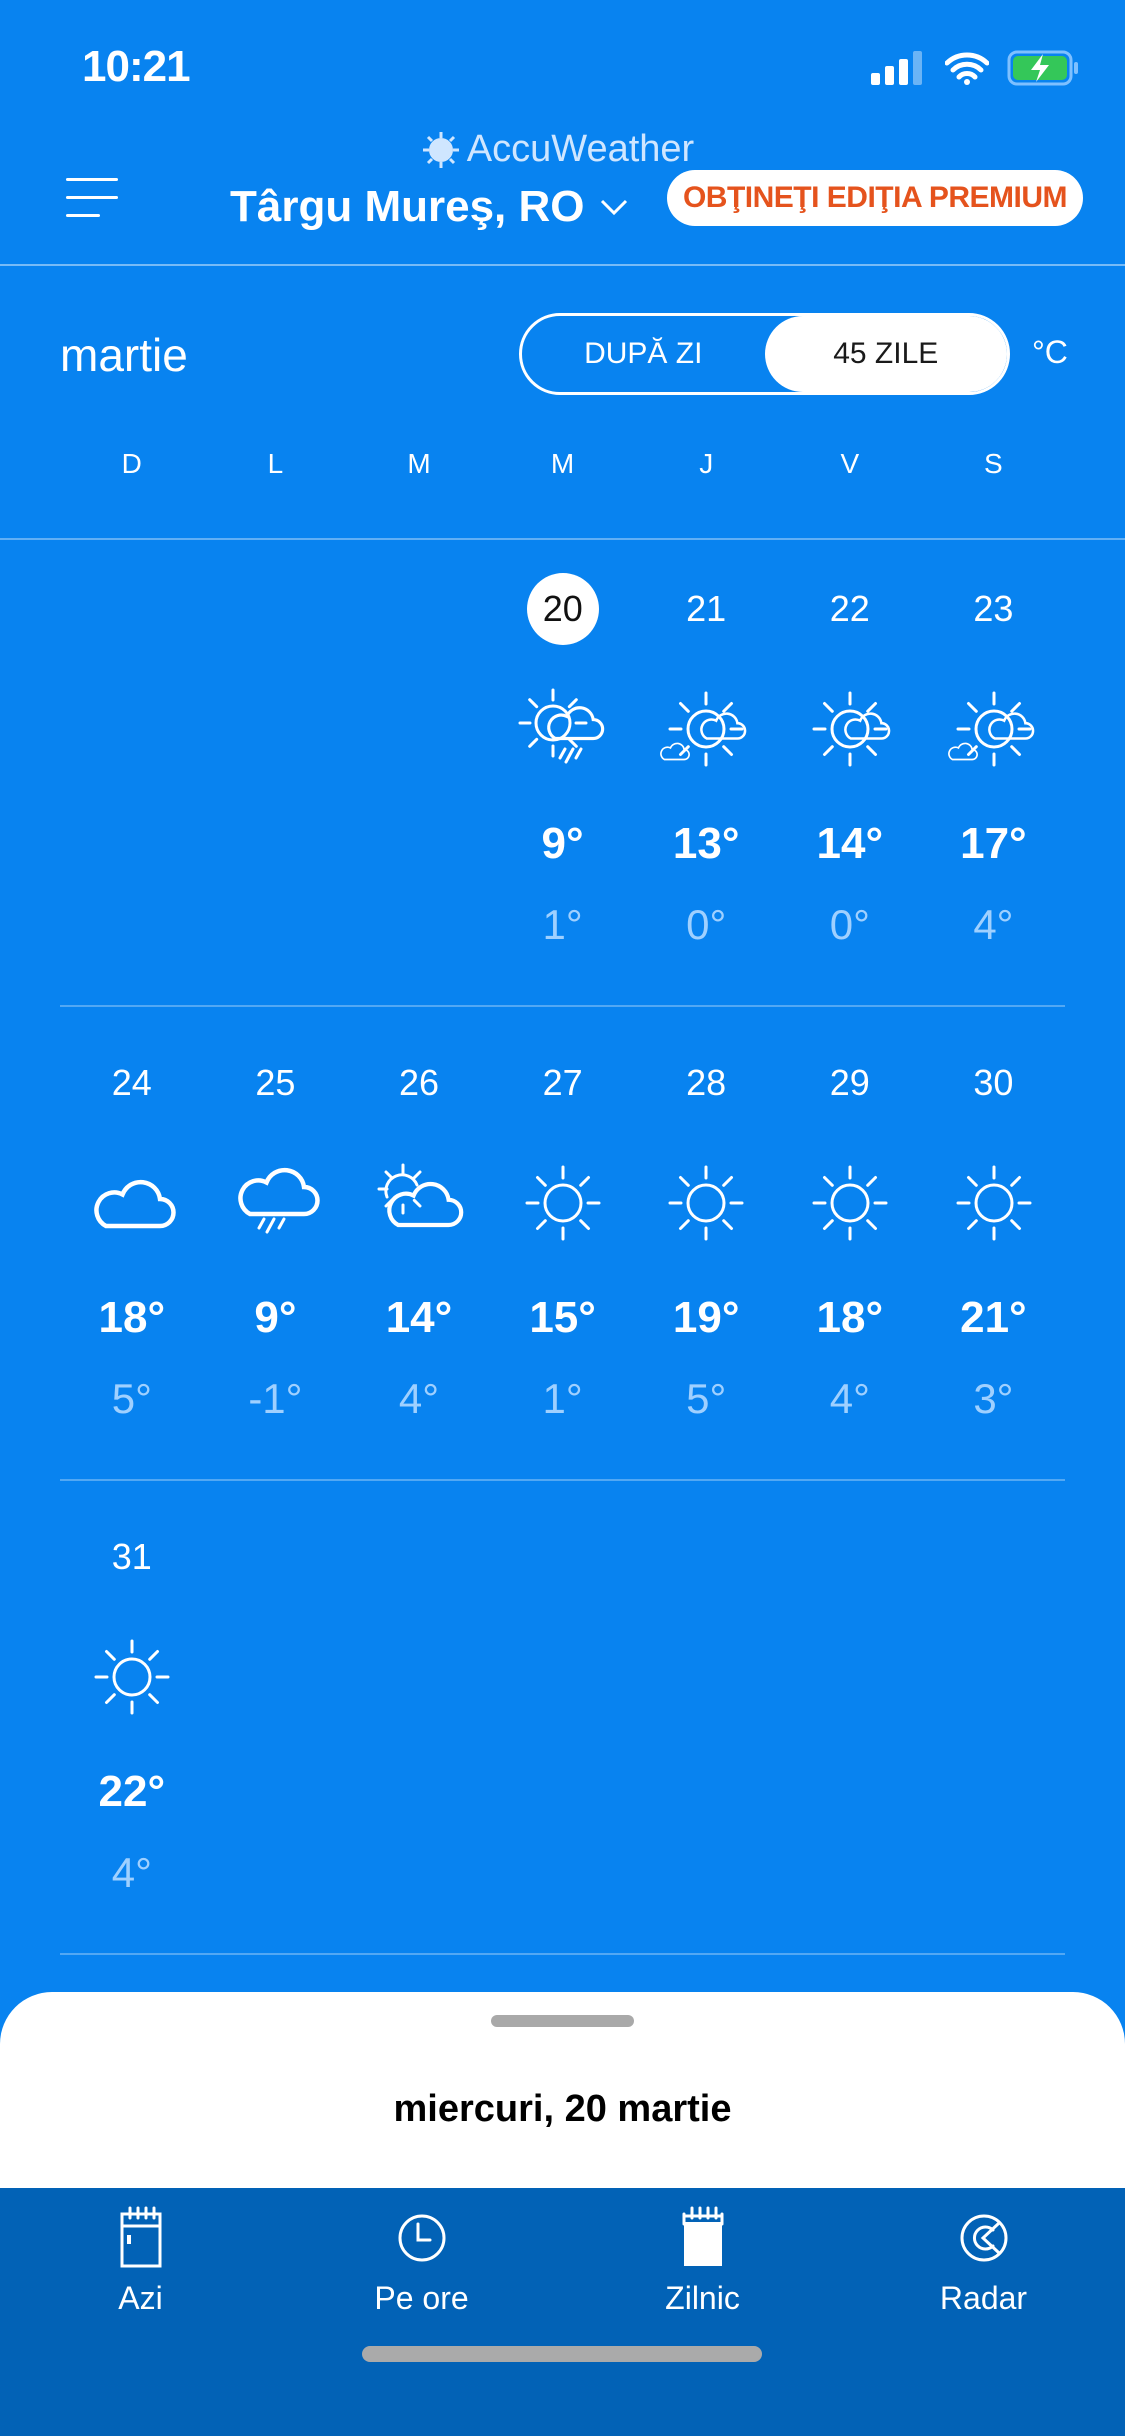  I want to click on view-toggle: DUPĂ ZI 45 ZILE, so click(764, 354).